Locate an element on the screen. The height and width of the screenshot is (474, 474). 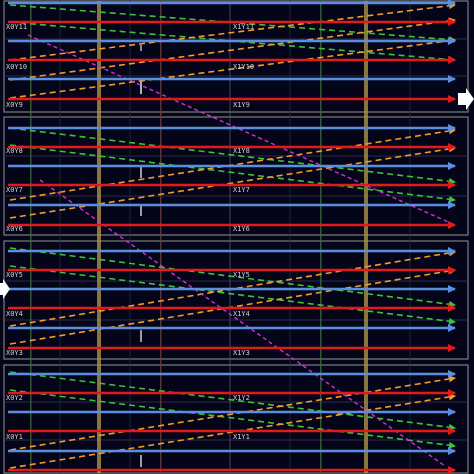
region-label-x1y4: X1Y4 is located at coordinates (241, 314).